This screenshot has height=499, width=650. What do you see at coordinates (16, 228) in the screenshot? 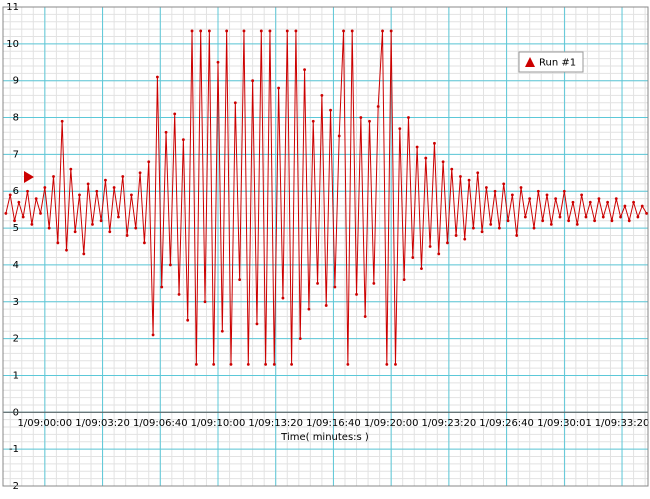
I see `y-tick-label: 5` at bounding box center [16, 228].